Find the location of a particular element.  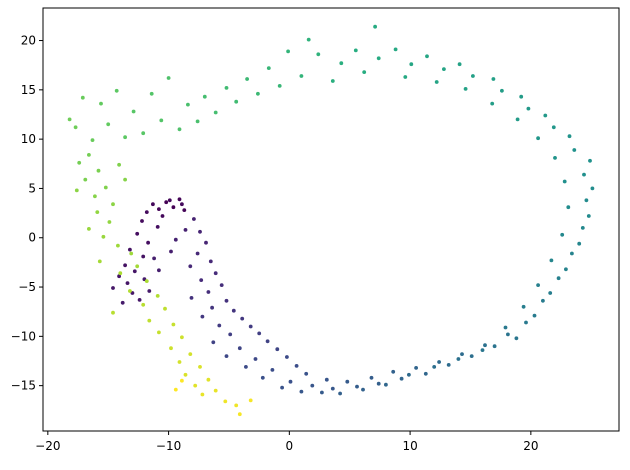

y-tick-label: 5 is located at coordinates (32, 188).